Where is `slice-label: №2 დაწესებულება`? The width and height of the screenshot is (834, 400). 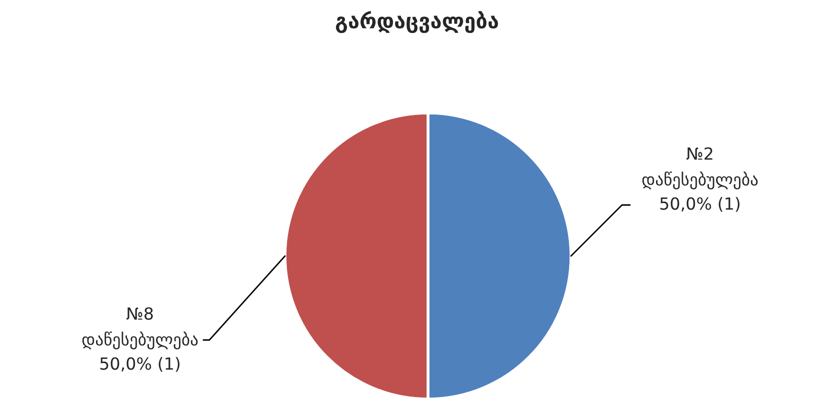 slice-label: №2 დაწესებულება is located at coordinates (700, 168).